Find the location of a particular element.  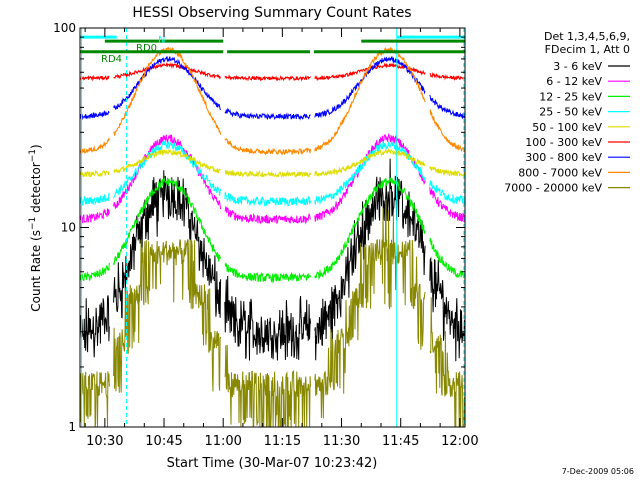

legend-label: 6 - 12 keV is located at coordinates (574, 81).